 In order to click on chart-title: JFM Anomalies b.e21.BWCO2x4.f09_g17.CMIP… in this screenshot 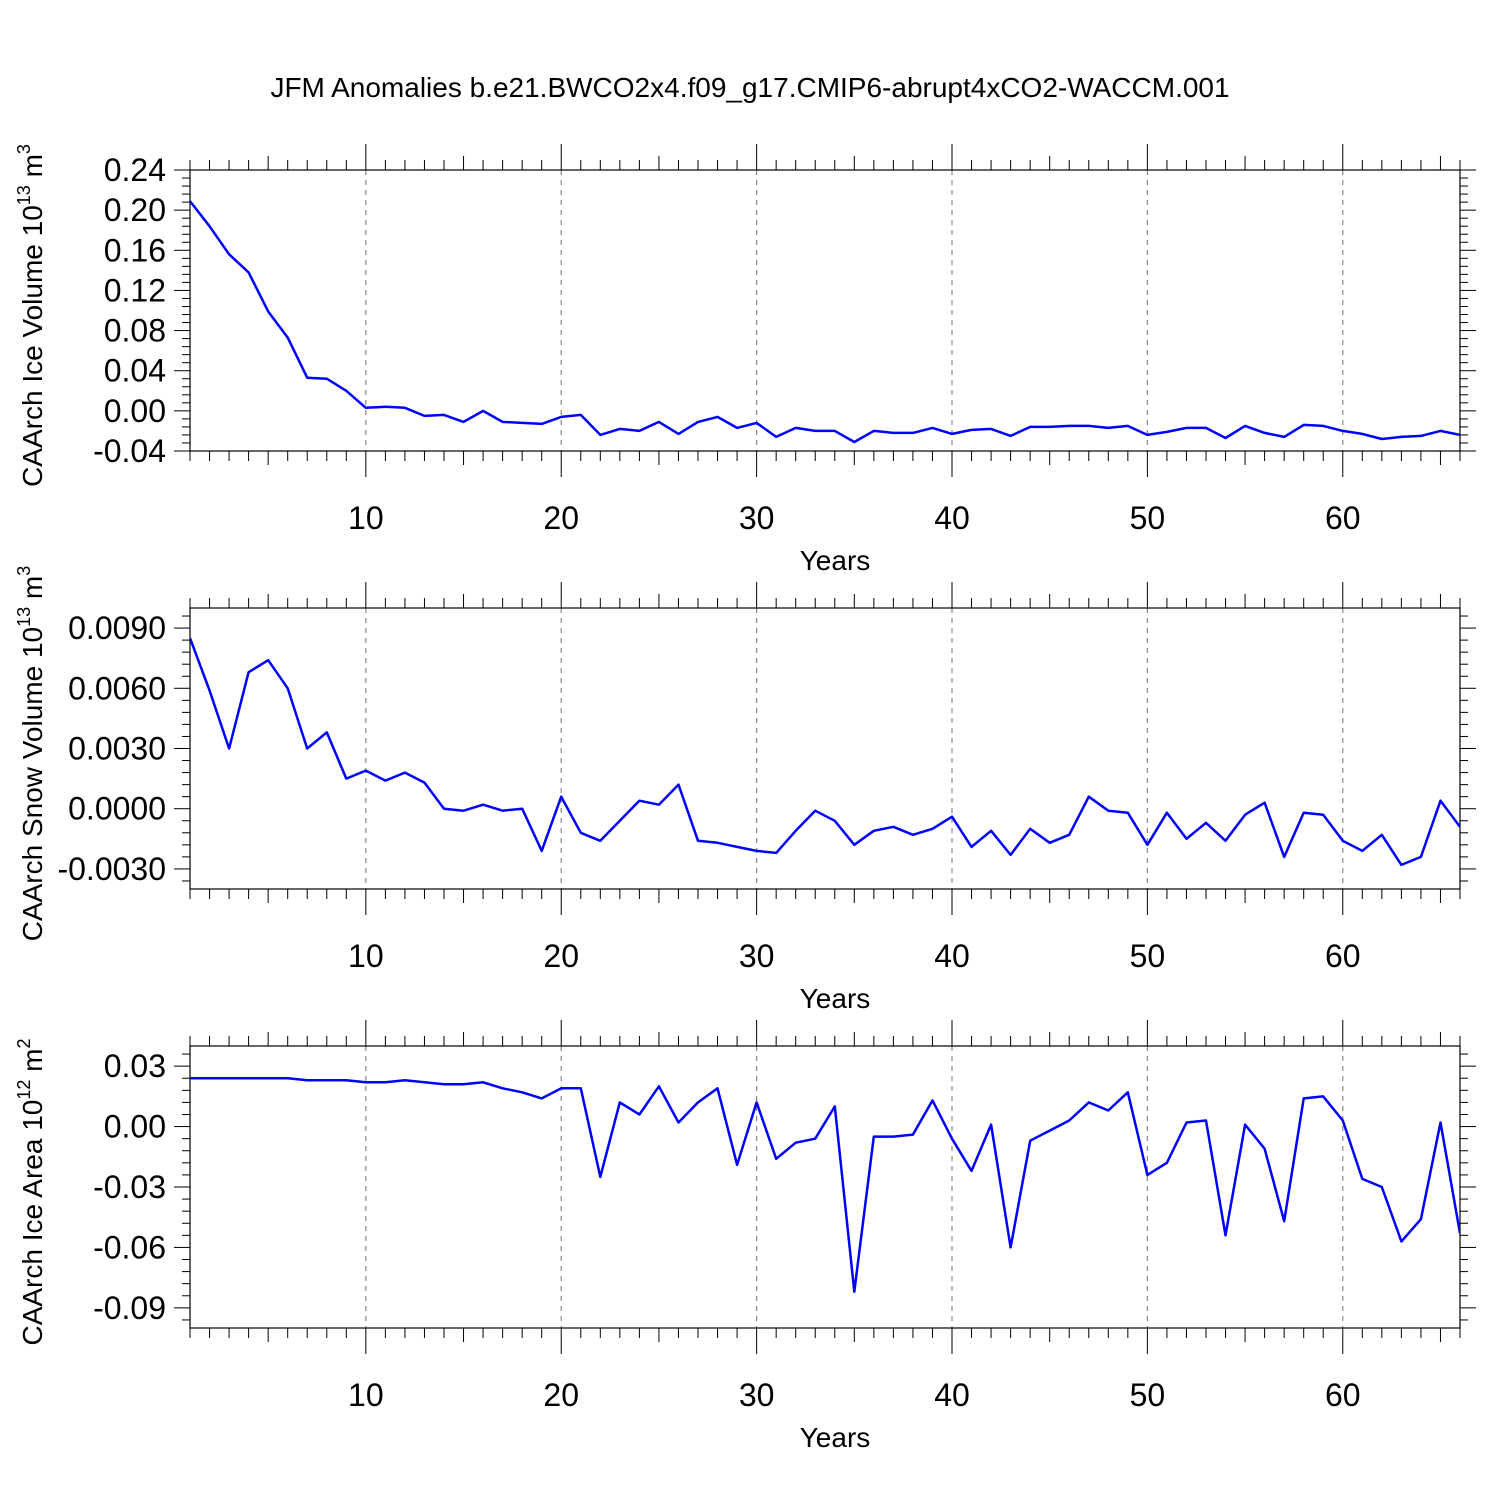, I will do `click(749, 87)`.